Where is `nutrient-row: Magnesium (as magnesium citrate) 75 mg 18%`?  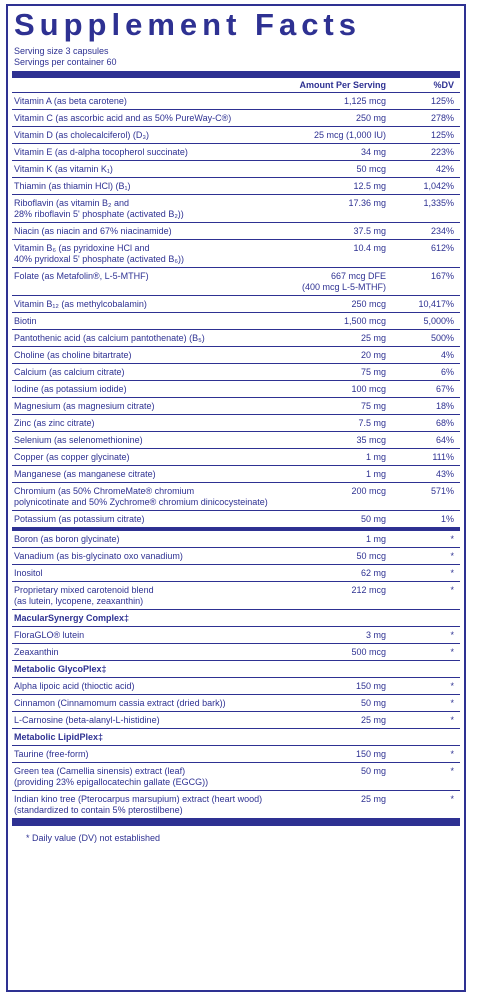
nutrient-row: Magnesium (as magnesium citrate) 75 mg 18% is located at coordinates (236, 406).